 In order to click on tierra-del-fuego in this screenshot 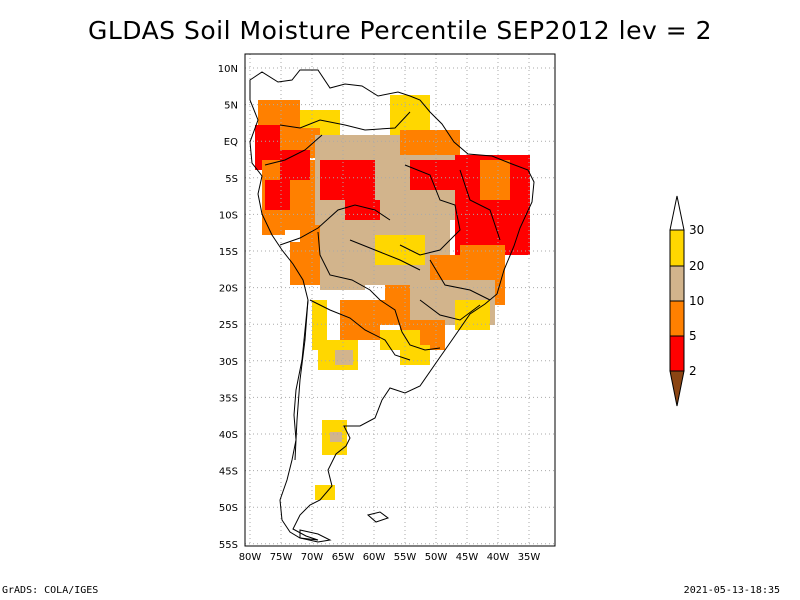, I will do `click(315, 536)`.